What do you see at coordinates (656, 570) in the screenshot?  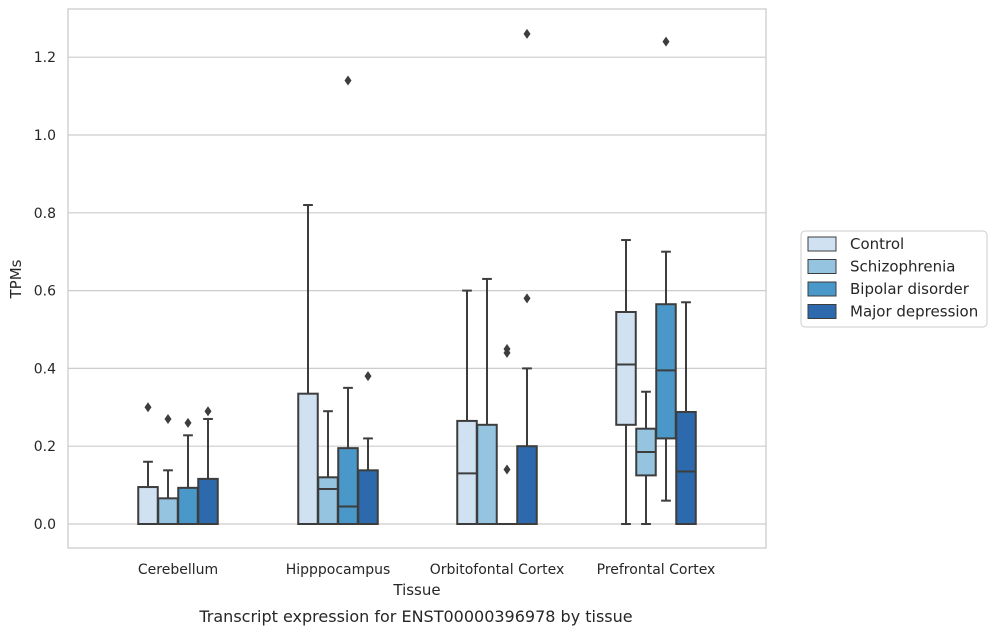 I see `x-tick-label: Prefrontal Cortex` at bounding box center [656, 570].